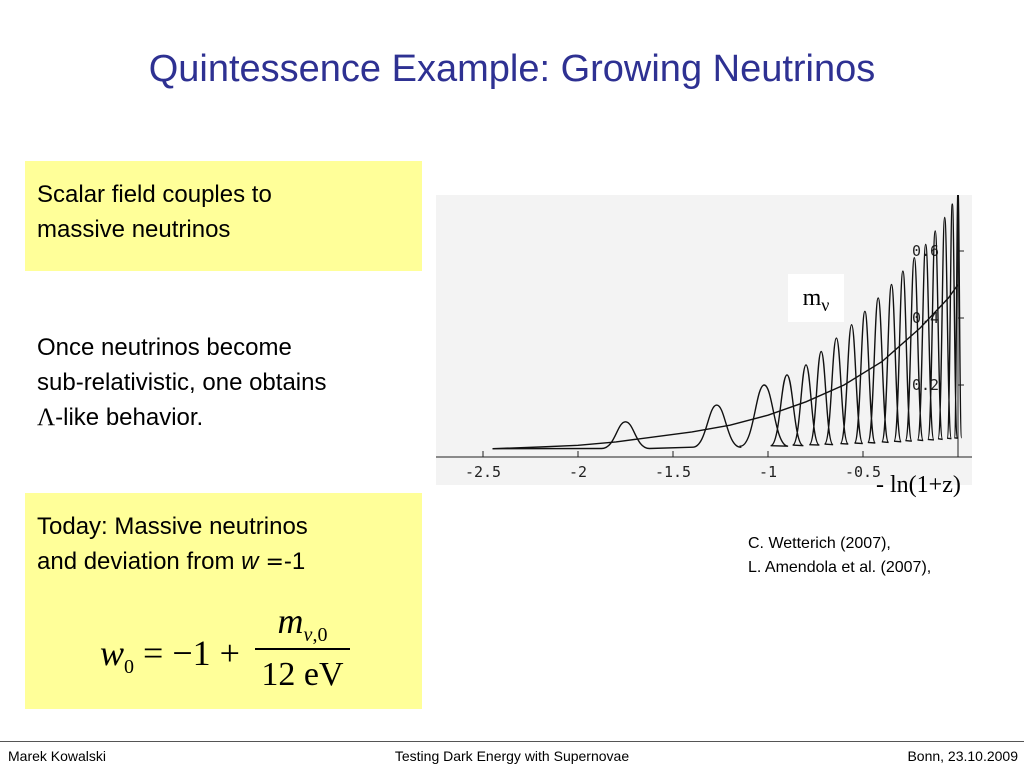 Image resolution: width=1024 pixels, height=768 pixels. What do you see at coordinates (768, 472) in the screenshot?
I see `x-tick-label: -1` at bounding box center [768, 472].